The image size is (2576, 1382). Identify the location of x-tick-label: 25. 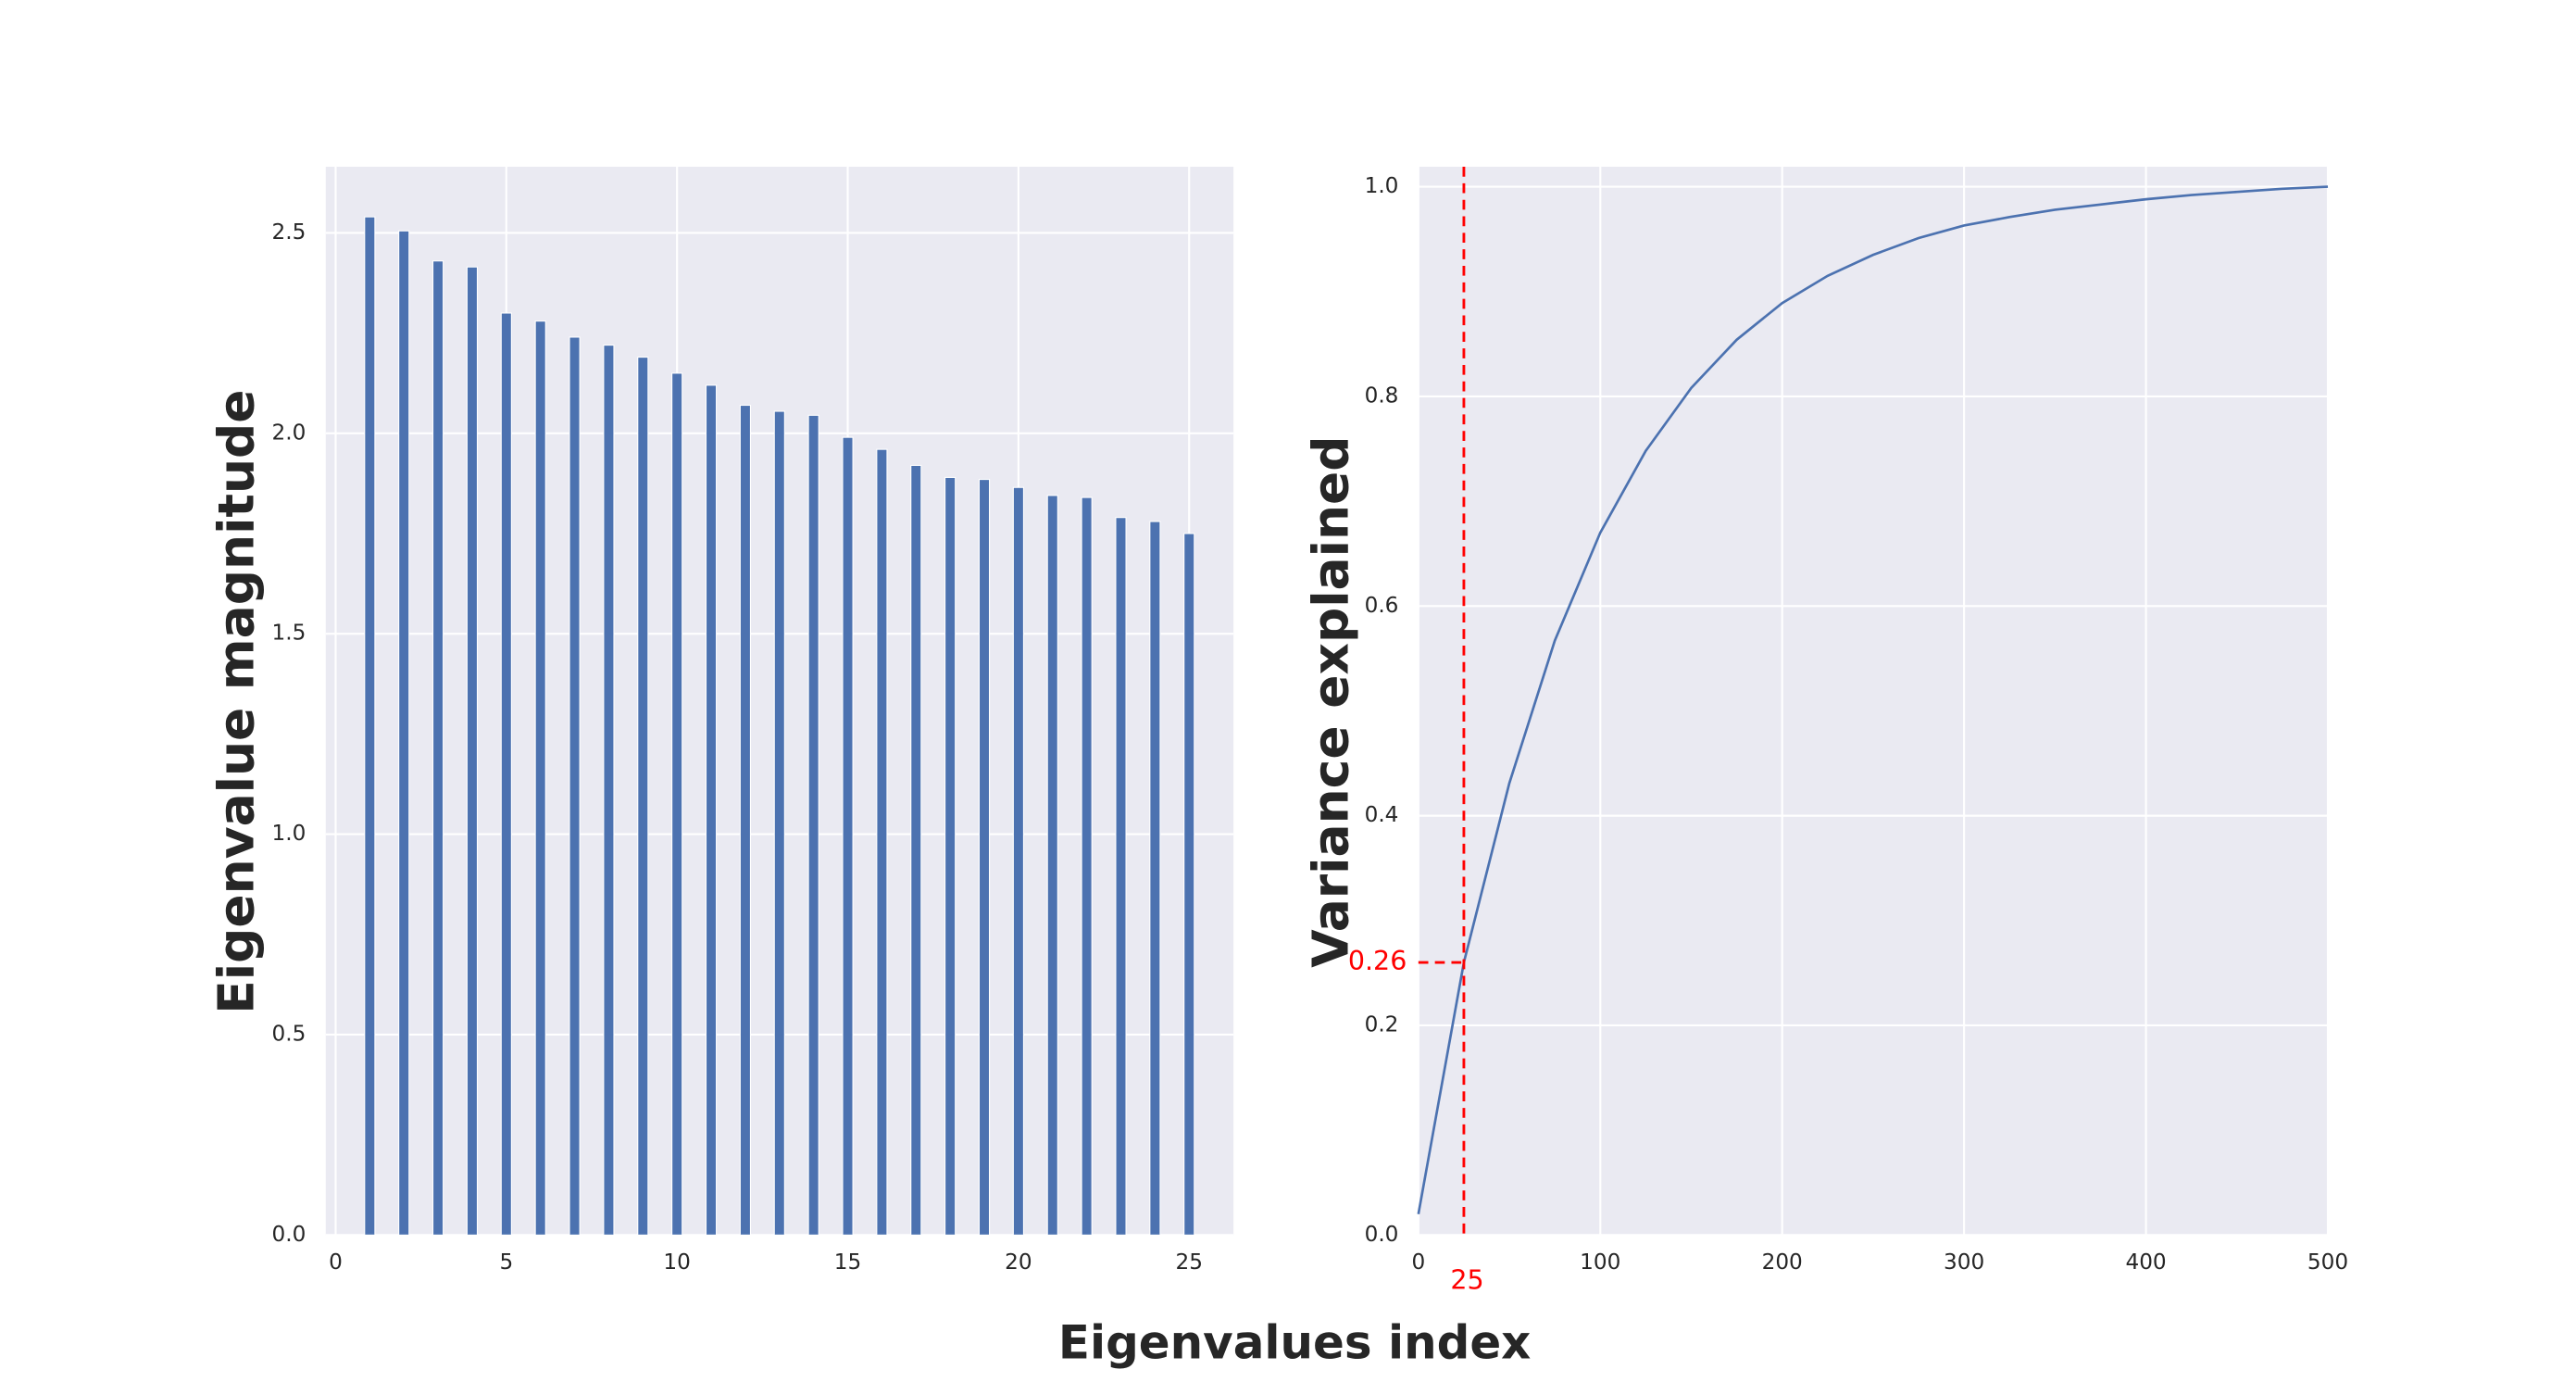
(1189, 1262).